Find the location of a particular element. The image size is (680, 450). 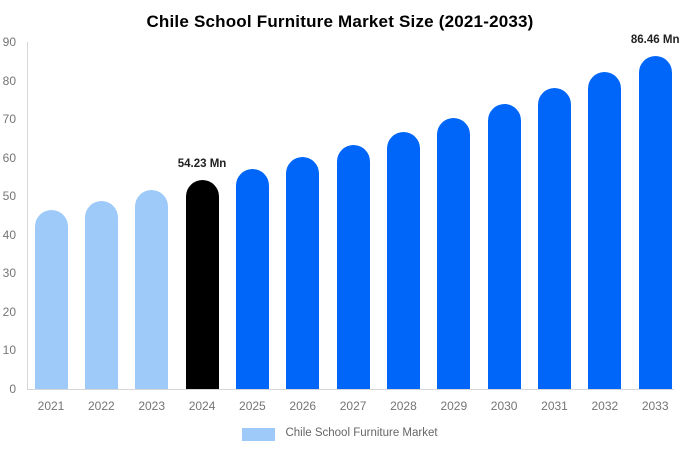

legend-swatch-icon is located at coordinates (259, 434).